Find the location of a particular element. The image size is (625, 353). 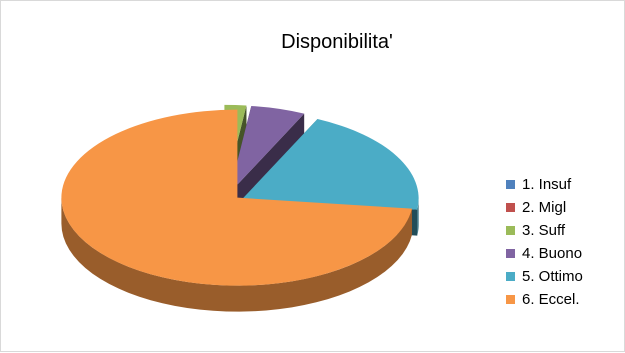

pie-slice-wall is located at coordinates (267, 166).